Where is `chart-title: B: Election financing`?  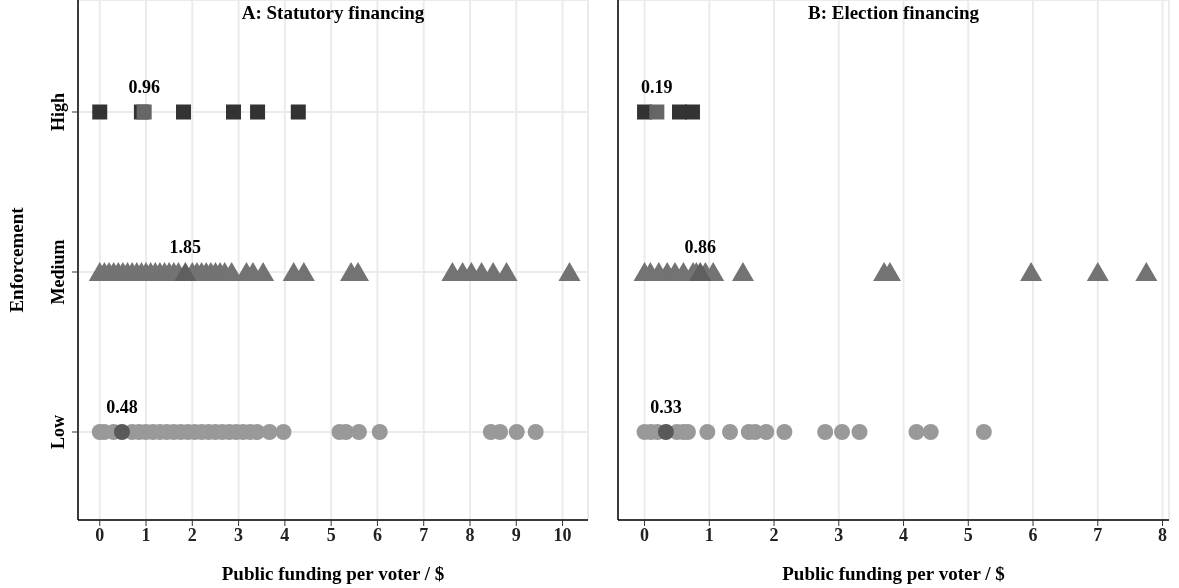 chart-title: B: Election financing is located at coordinates (893, 13).